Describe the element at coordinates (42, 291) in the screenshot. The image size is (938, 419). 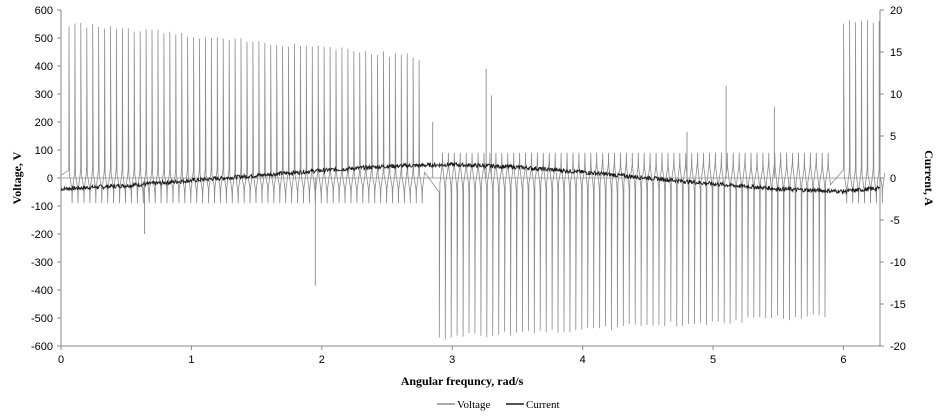
I see `y-tick-label: -400` at that location.